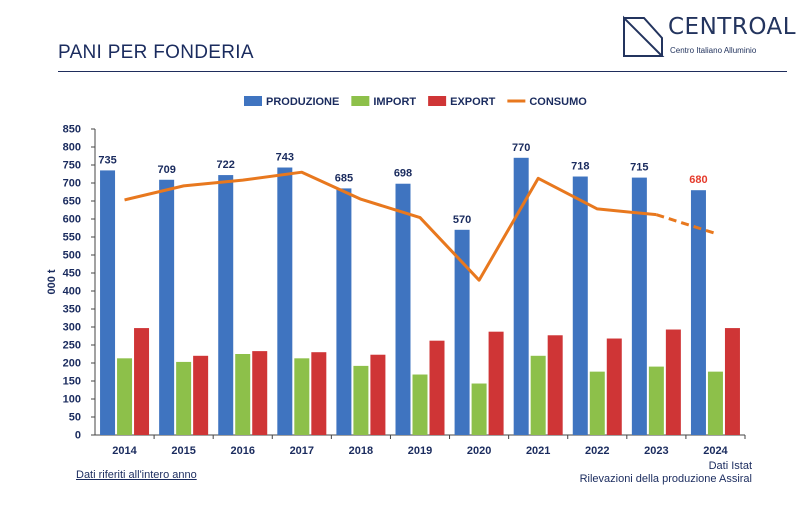 This screenshot has height=508, width=800. Describe the element at coordinates (473, 102) in the screenshot. I see `legend-label-export: EXPORT` at that location.